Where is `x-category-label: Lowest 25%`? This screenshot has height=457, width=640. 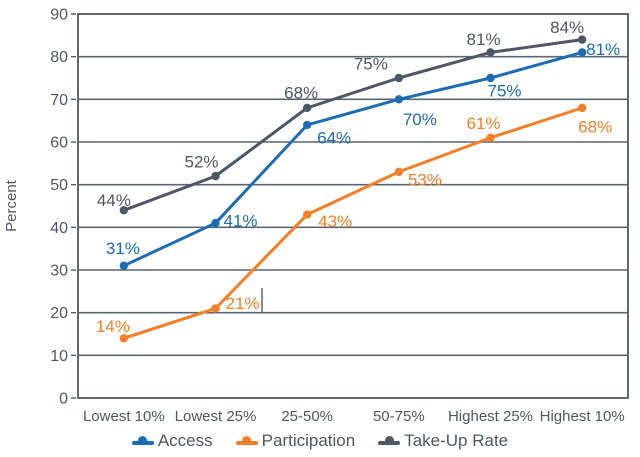 x-category-label: Lowest 25% is located at coordinates (216, 416).